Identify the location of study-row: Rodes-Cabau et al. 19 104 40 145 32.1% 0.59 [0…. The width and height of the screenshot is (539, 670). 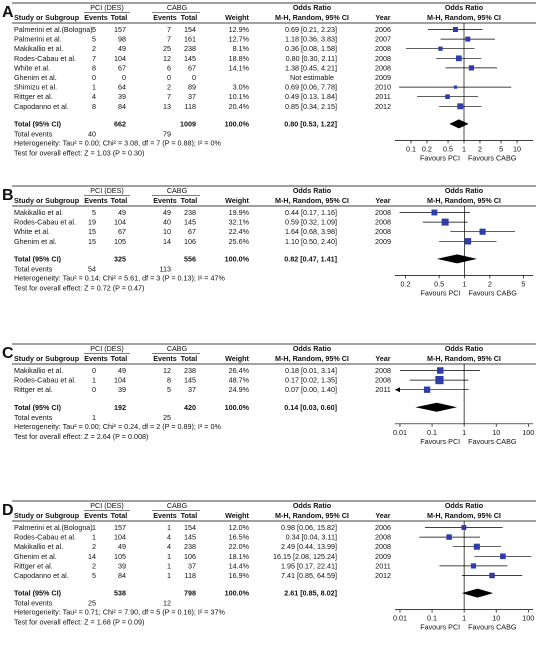
(241, 222).